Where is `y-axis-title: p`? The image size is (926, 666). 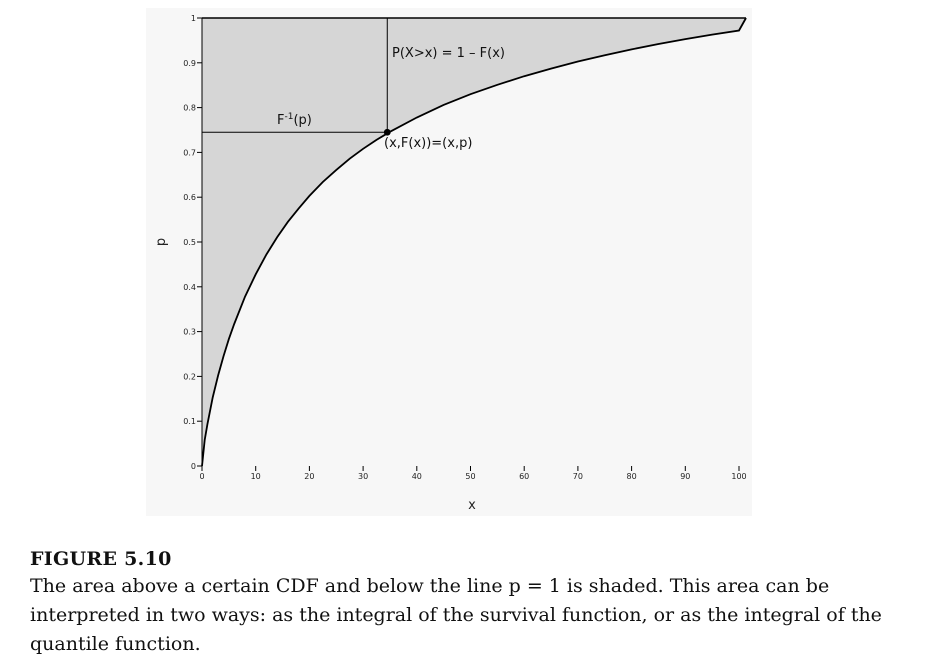
y-axis-title: p is located at coordinates (161, 242).